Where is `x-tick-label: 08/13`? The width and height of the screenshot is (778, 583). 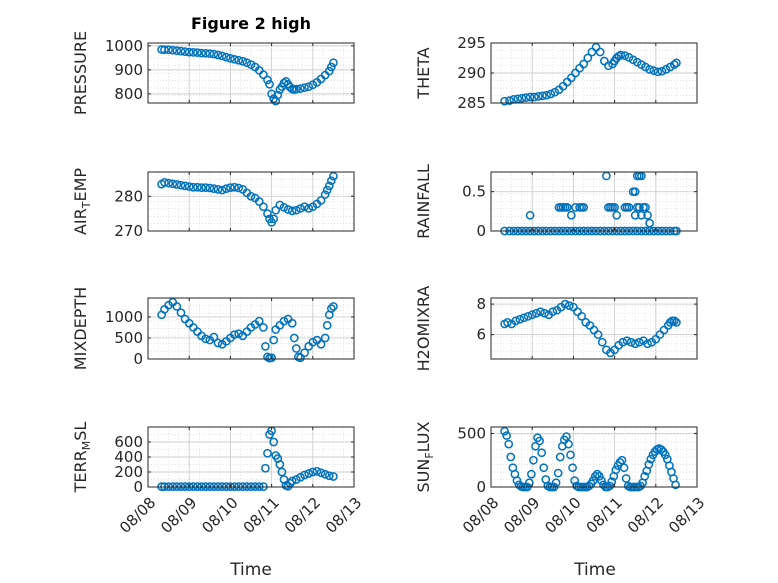 x-tick-label: 08/13 is located at coordinates (343, 515).